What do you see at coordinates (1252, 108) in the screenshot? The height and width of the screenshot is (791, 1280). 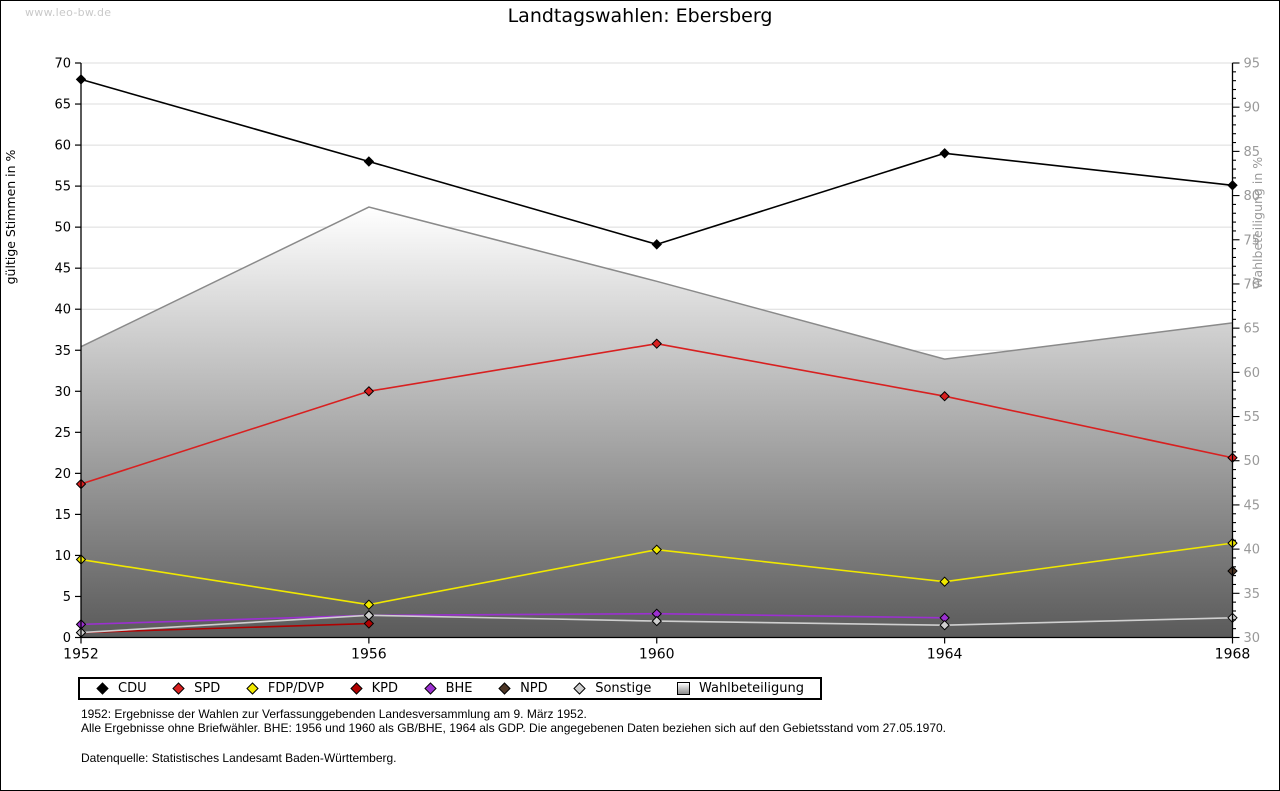 I see `svg-text: 90` at bounding box center [1252, 108].